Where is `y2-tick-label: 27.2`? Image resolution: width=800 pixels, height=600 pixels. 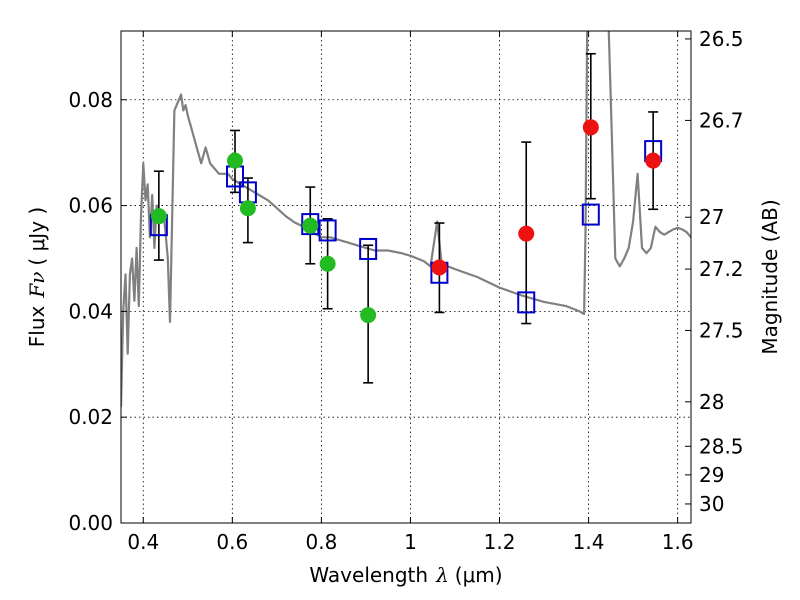 y2-tick-label: 27.2 is located at coordinates (721, 269).